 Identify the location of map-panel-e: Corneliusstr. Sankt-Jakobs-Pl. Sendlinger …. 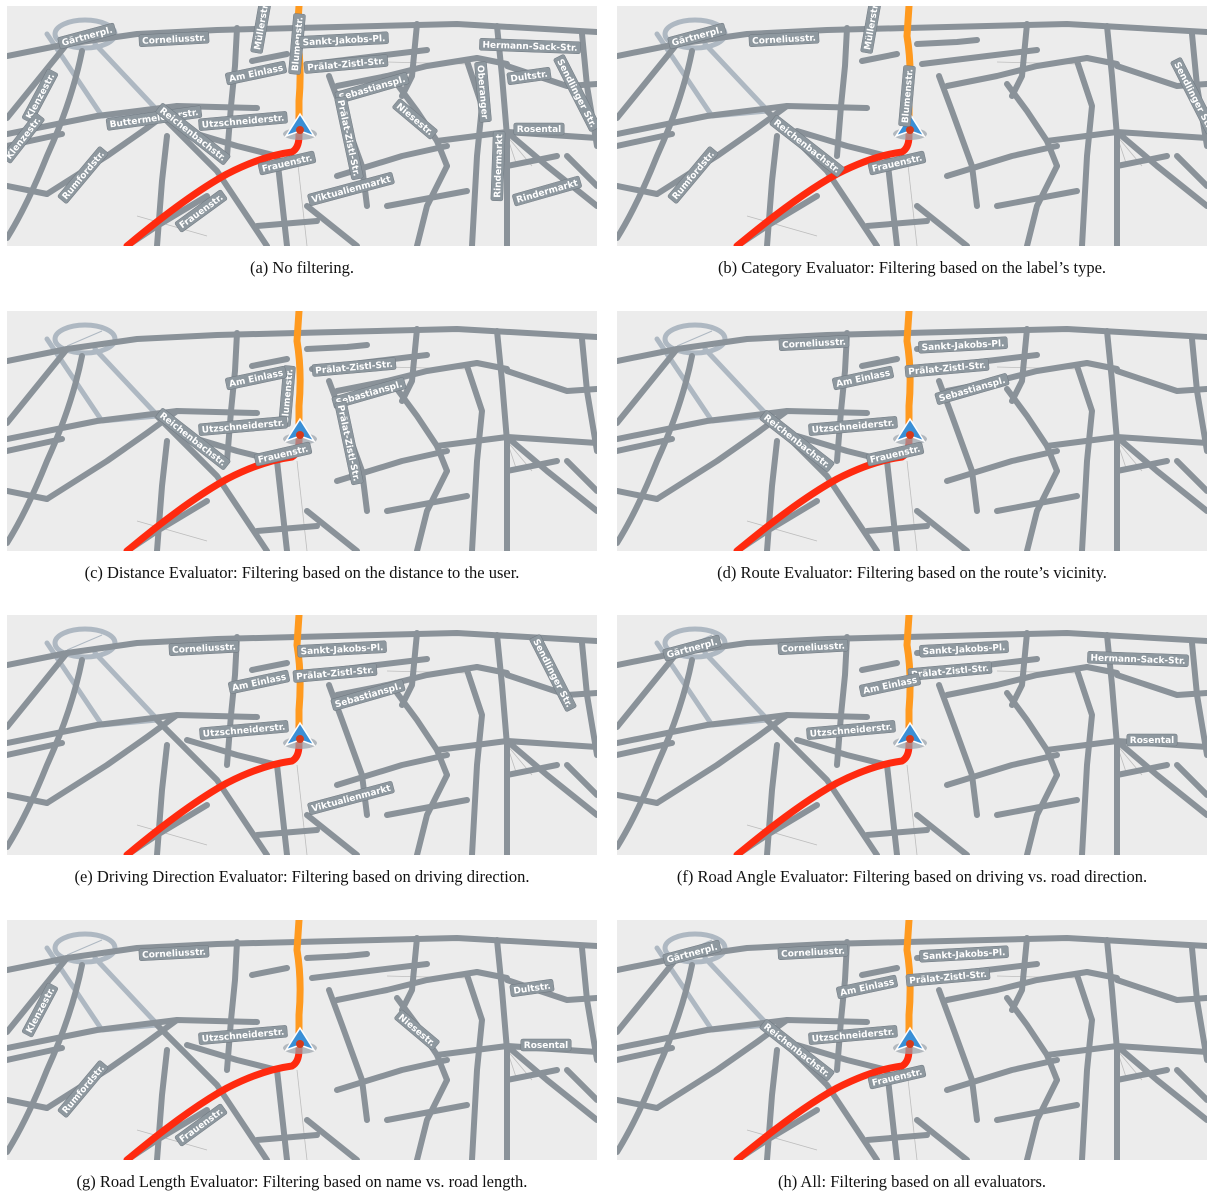
(302, 752).